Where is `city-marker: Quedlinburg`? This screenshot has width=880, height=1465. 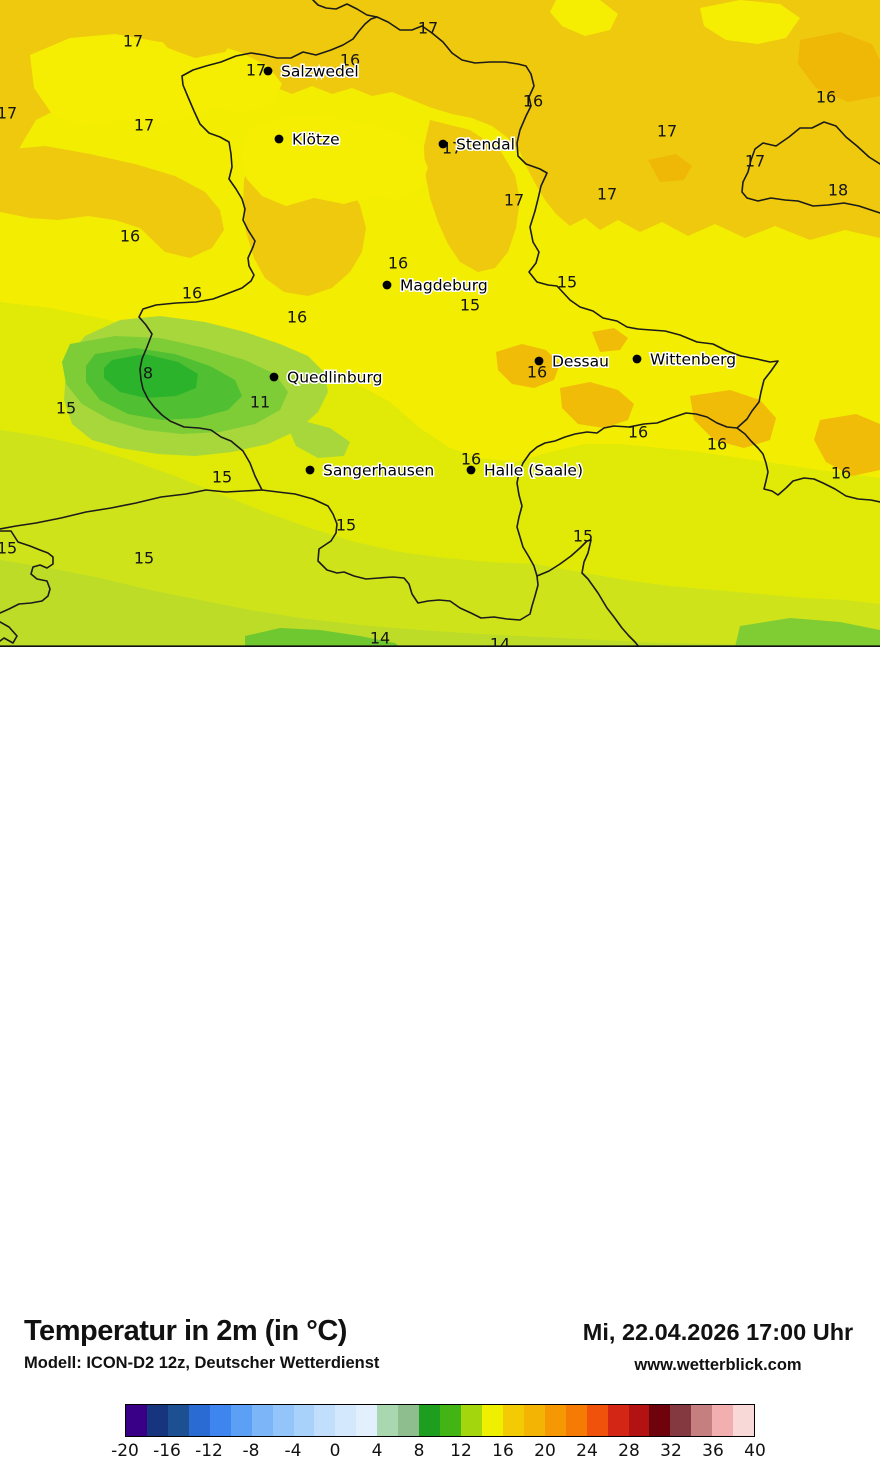
city-marker: Quedlinburg is located at coordinates (326, 377).